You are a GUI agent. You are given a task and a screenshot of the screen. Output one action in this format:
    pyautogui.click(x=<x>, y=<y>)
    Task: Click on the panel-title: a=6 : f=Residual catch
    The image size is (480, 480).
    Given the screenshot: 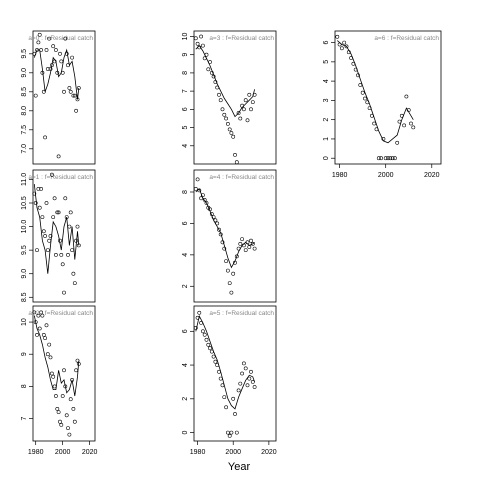 What is the action you would take?
    pyautogui.click(x=406, y=38)
    